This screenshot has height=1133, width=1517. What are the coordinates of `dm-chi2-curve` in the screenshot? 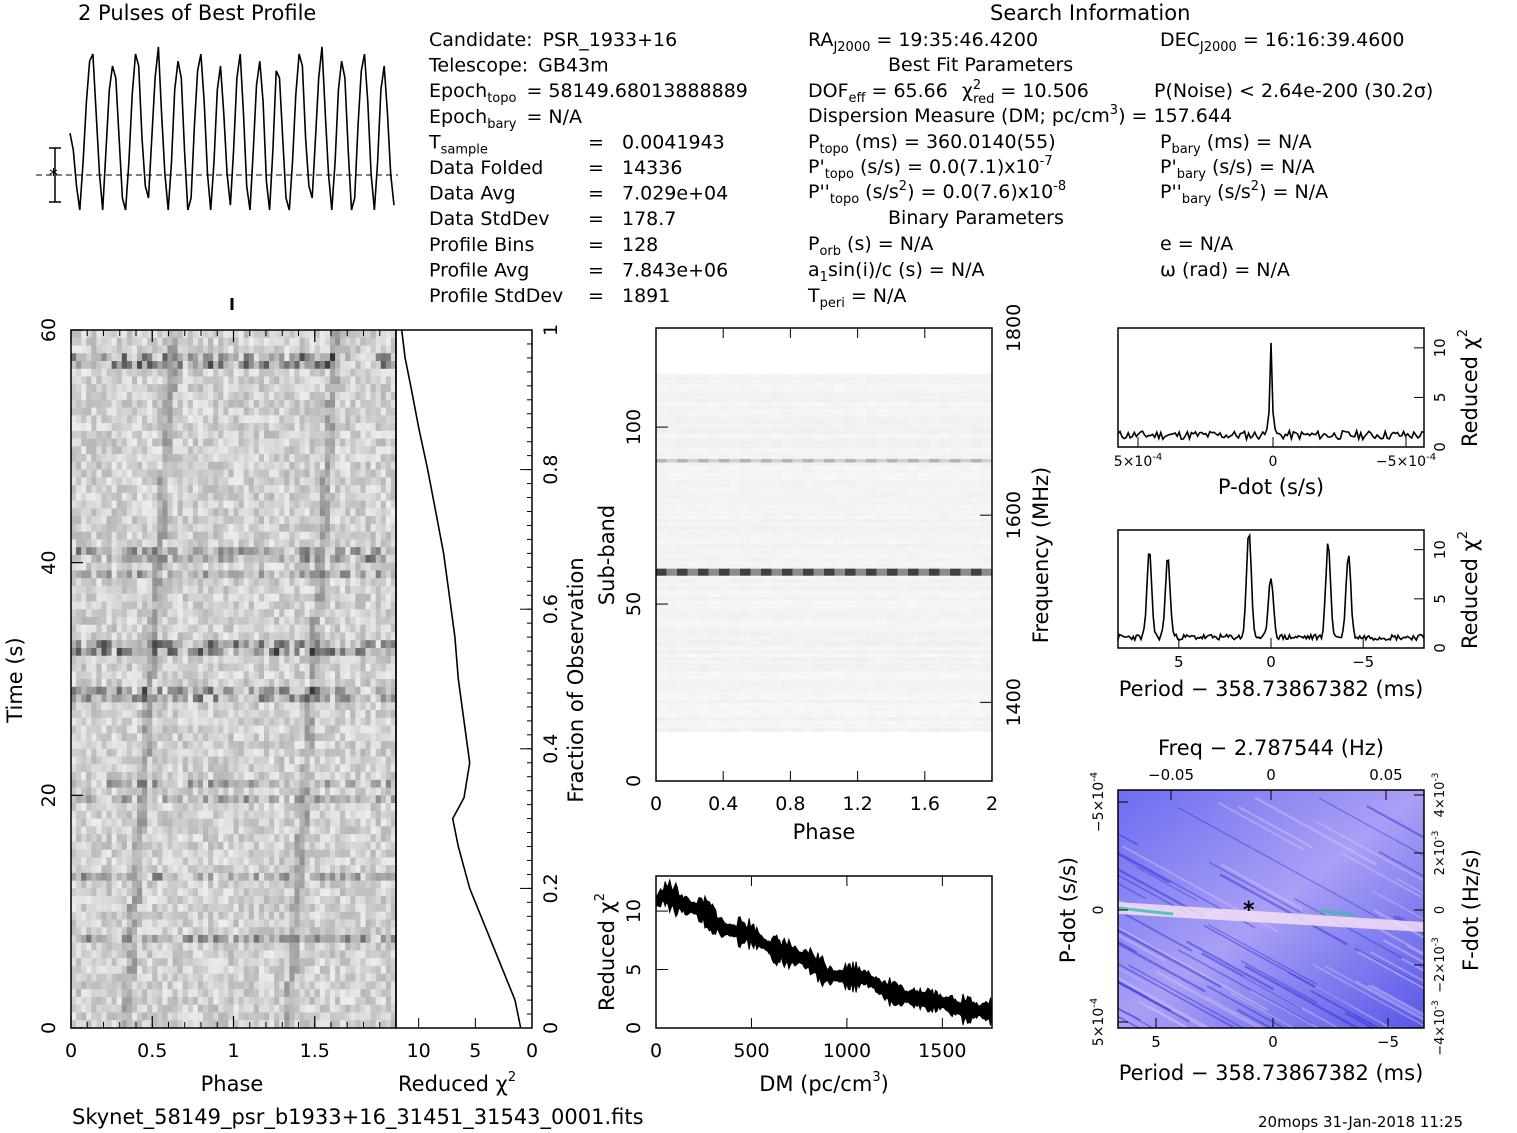 It's located at (824, 952).